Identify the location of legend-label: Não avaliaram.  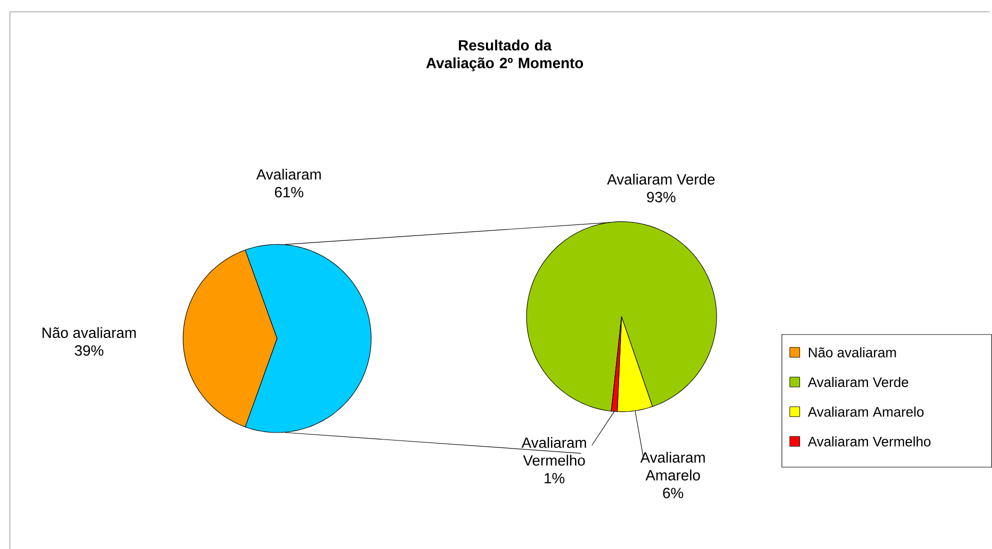
(852, 352).